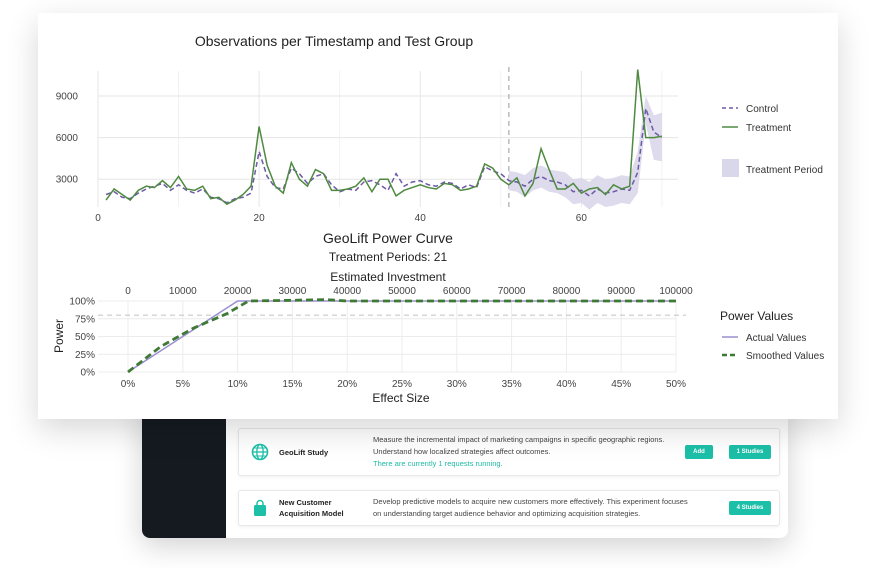 This screenshot has width=878, height=568. What do you see at coordinates (85, 319) in the screenshot?
I see `y-tick-label: 75%` at bounding box center [85, 319].